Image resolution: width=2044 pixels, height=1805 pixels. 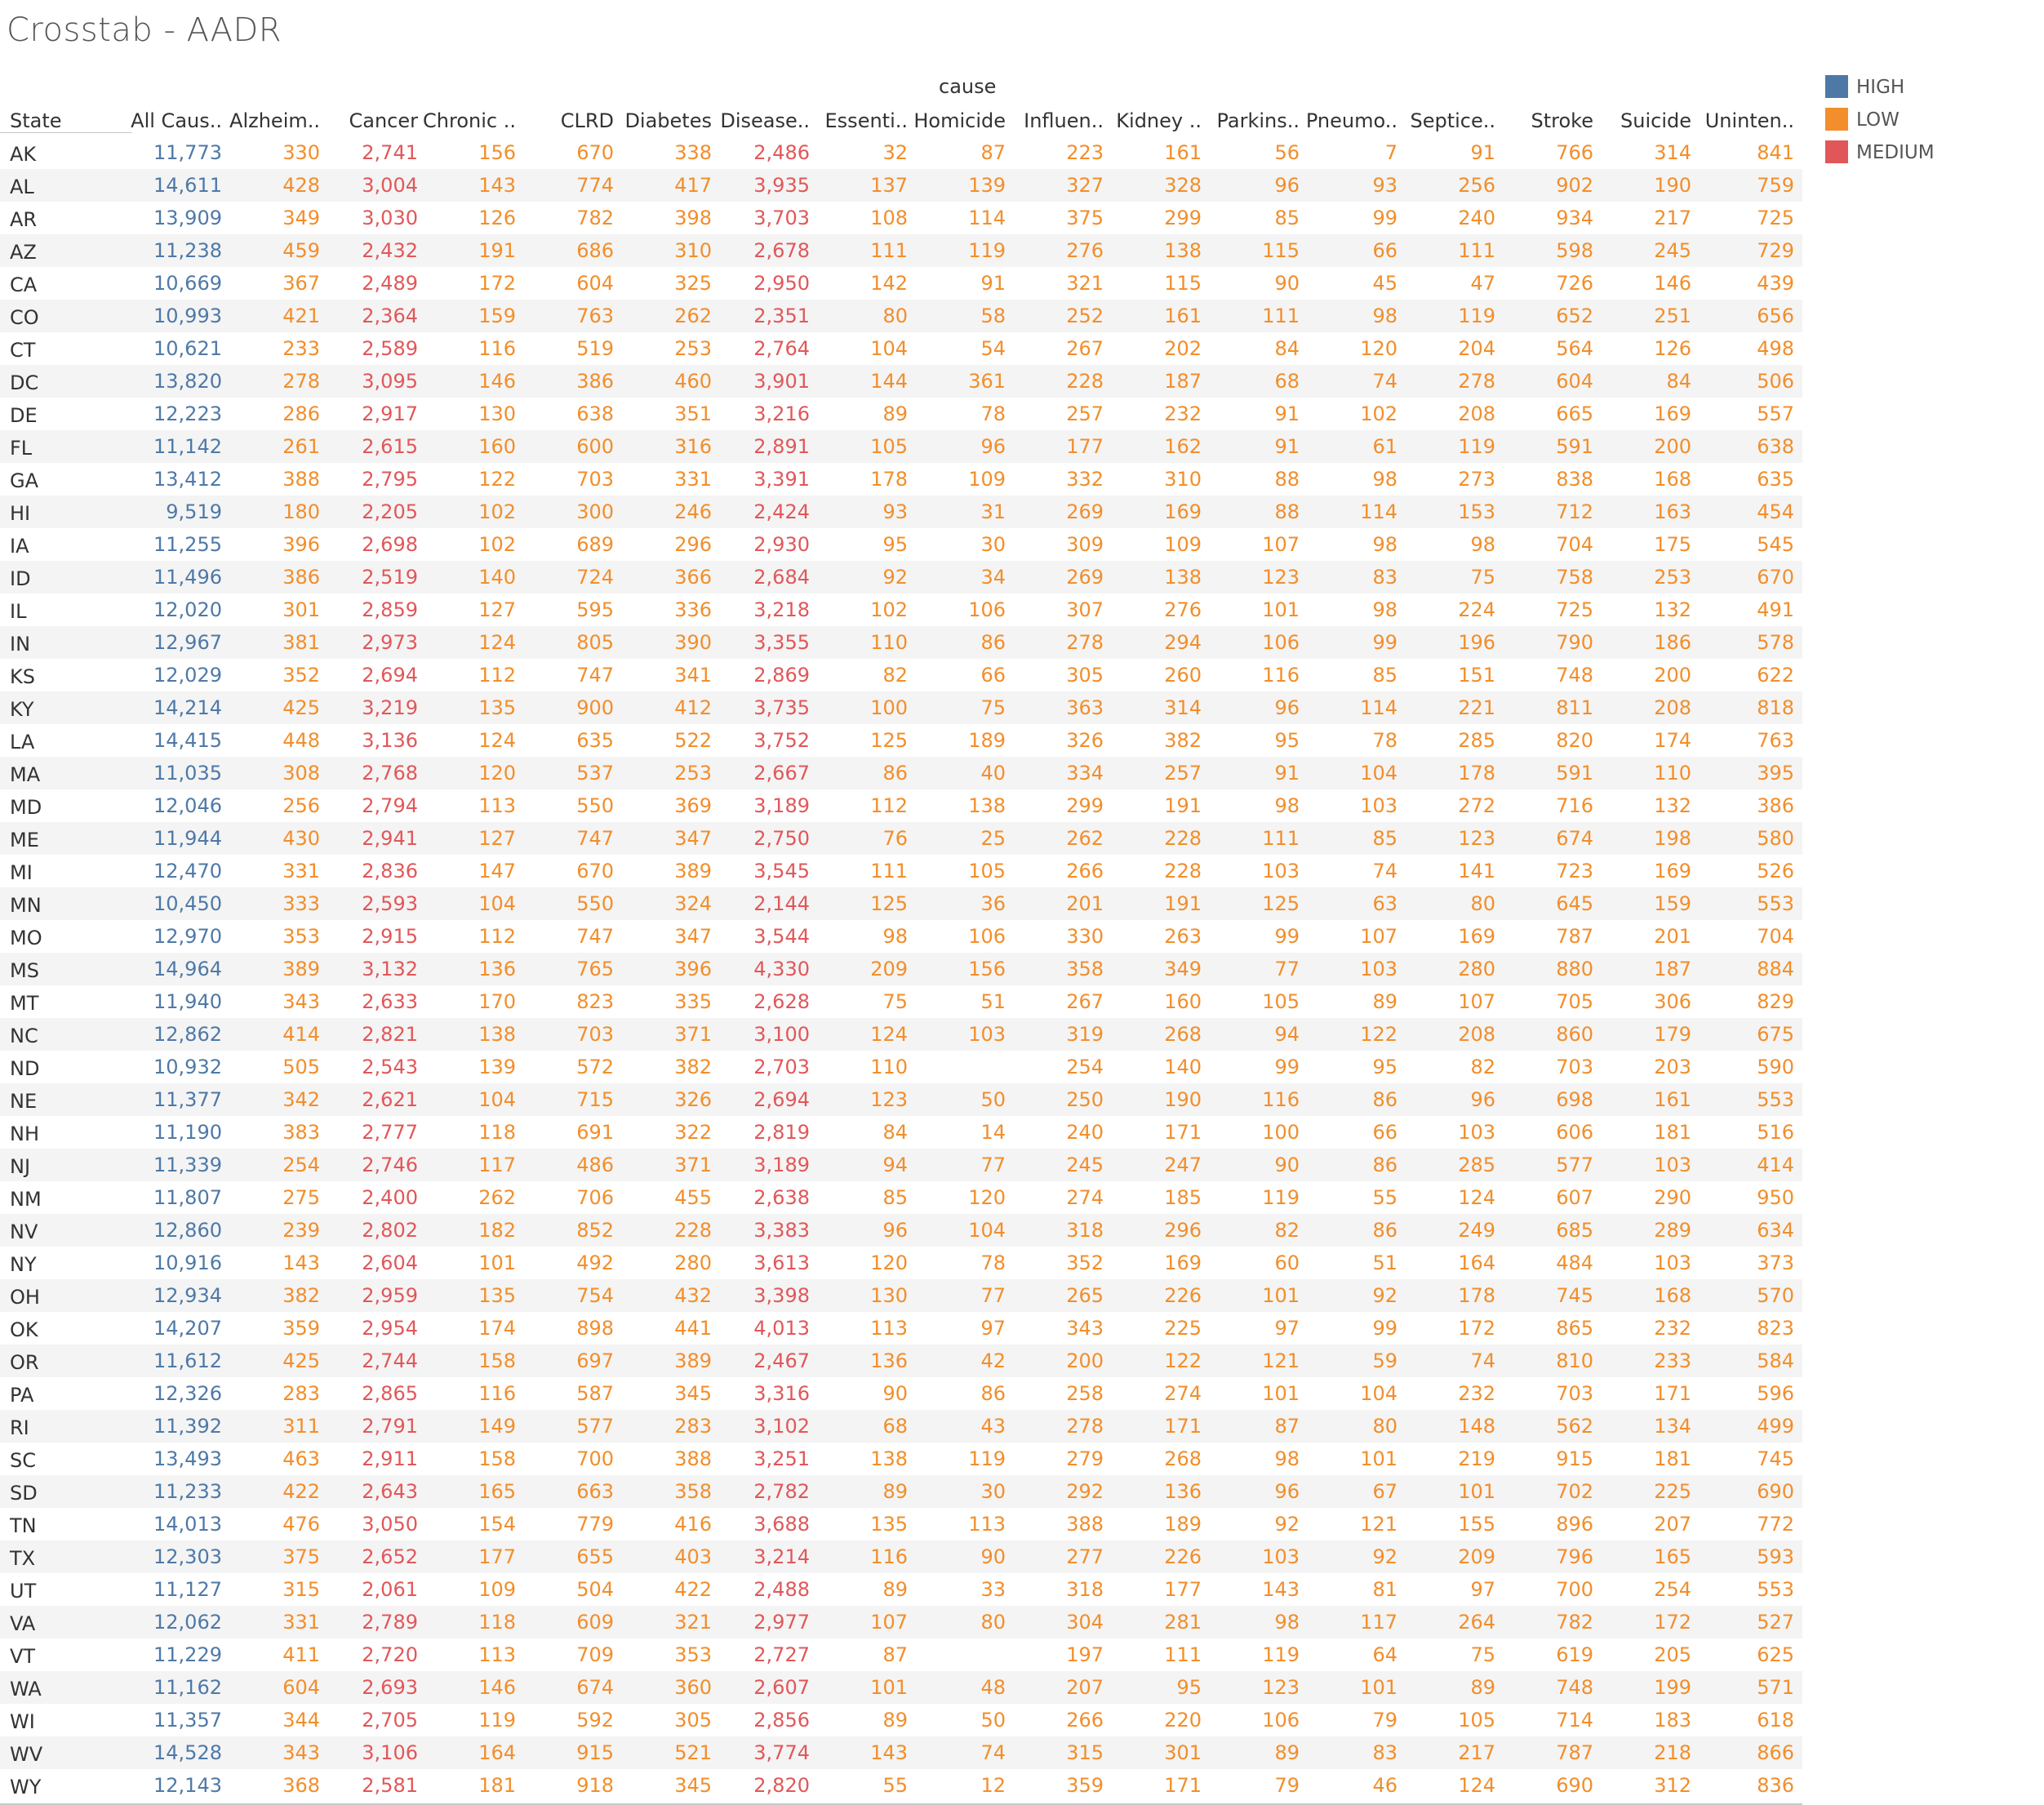 I want to click on table-cell: 156, so click(x=497, y=152).